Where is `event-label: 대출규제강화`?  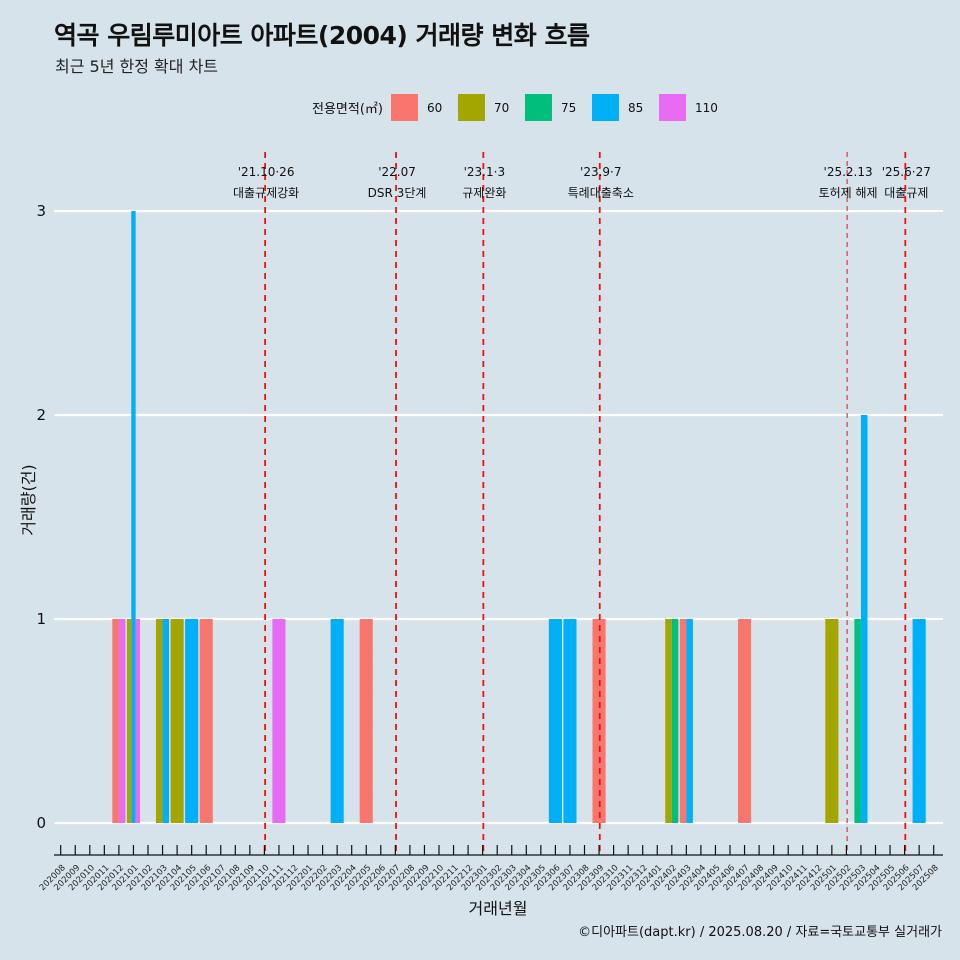
event-label: 대출규제강화 is located at coordinates (266, 193).